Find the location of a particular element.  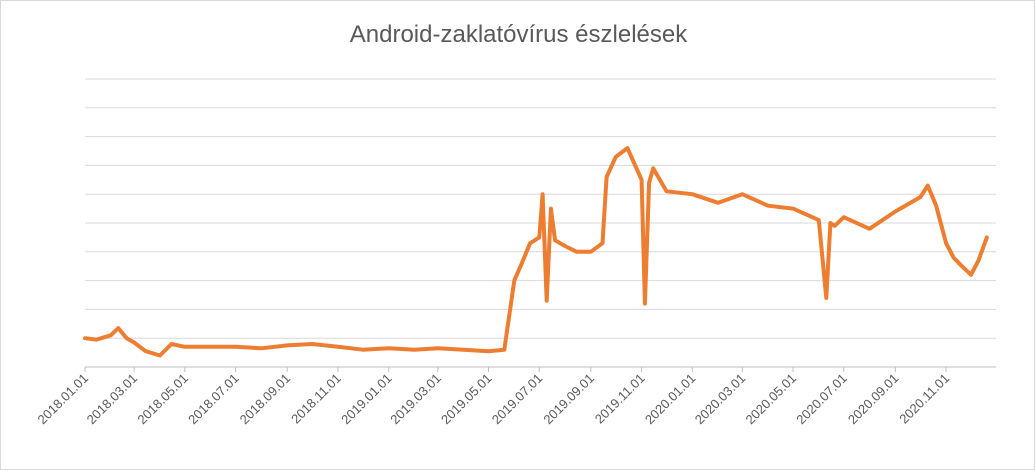

x-tick-label: 2019.11.01 is located at coordinates (620, 399).